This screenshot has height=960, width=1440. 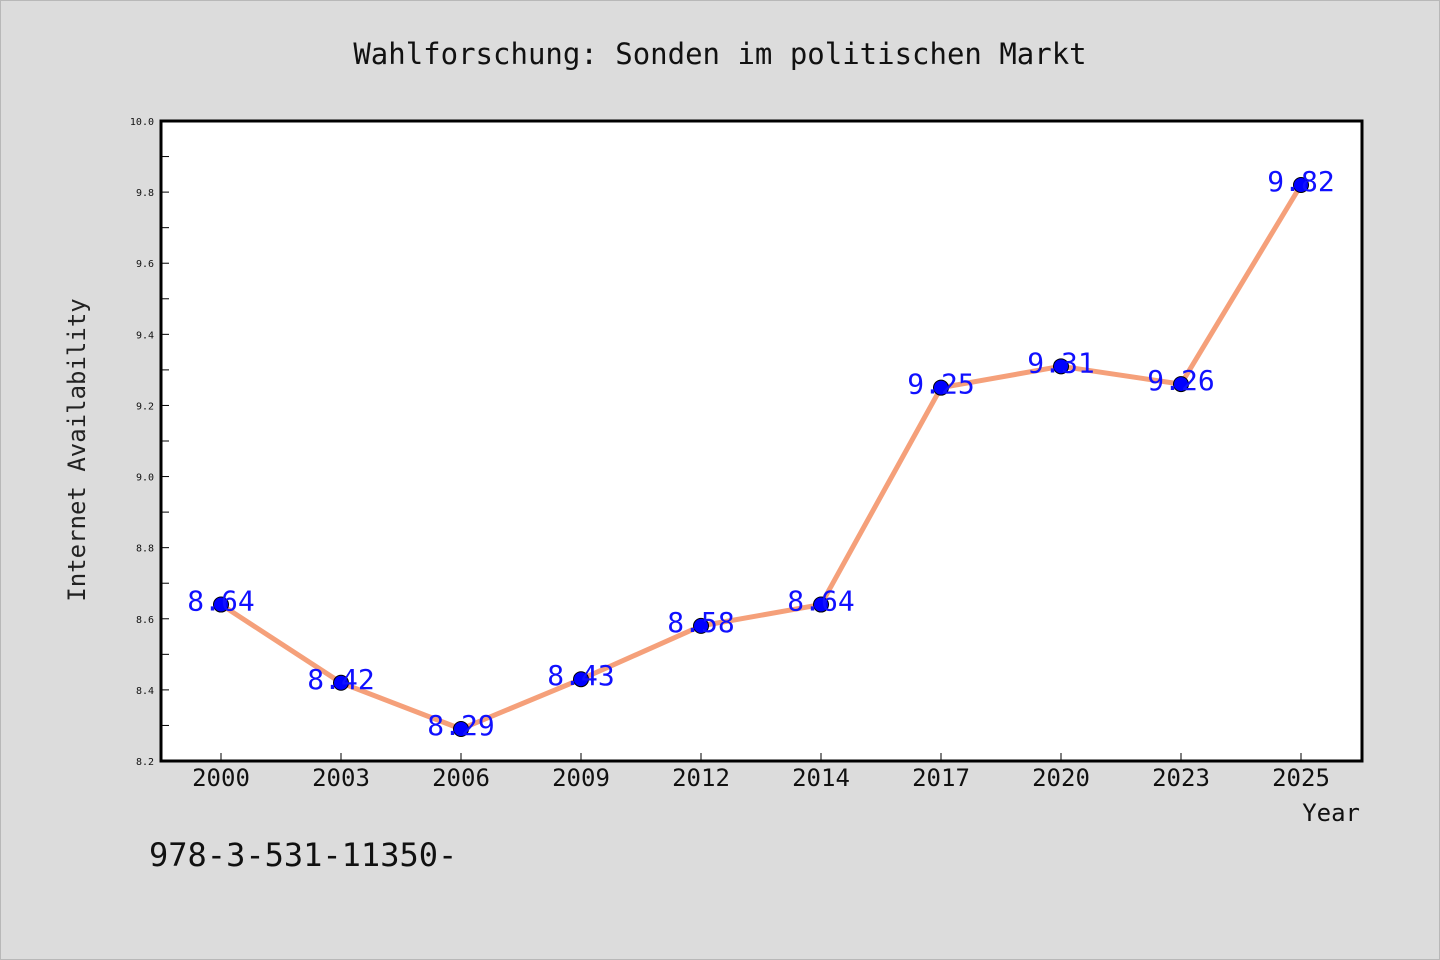 I want to click on x-tick-label: 2009, so click(x=581, y=778).